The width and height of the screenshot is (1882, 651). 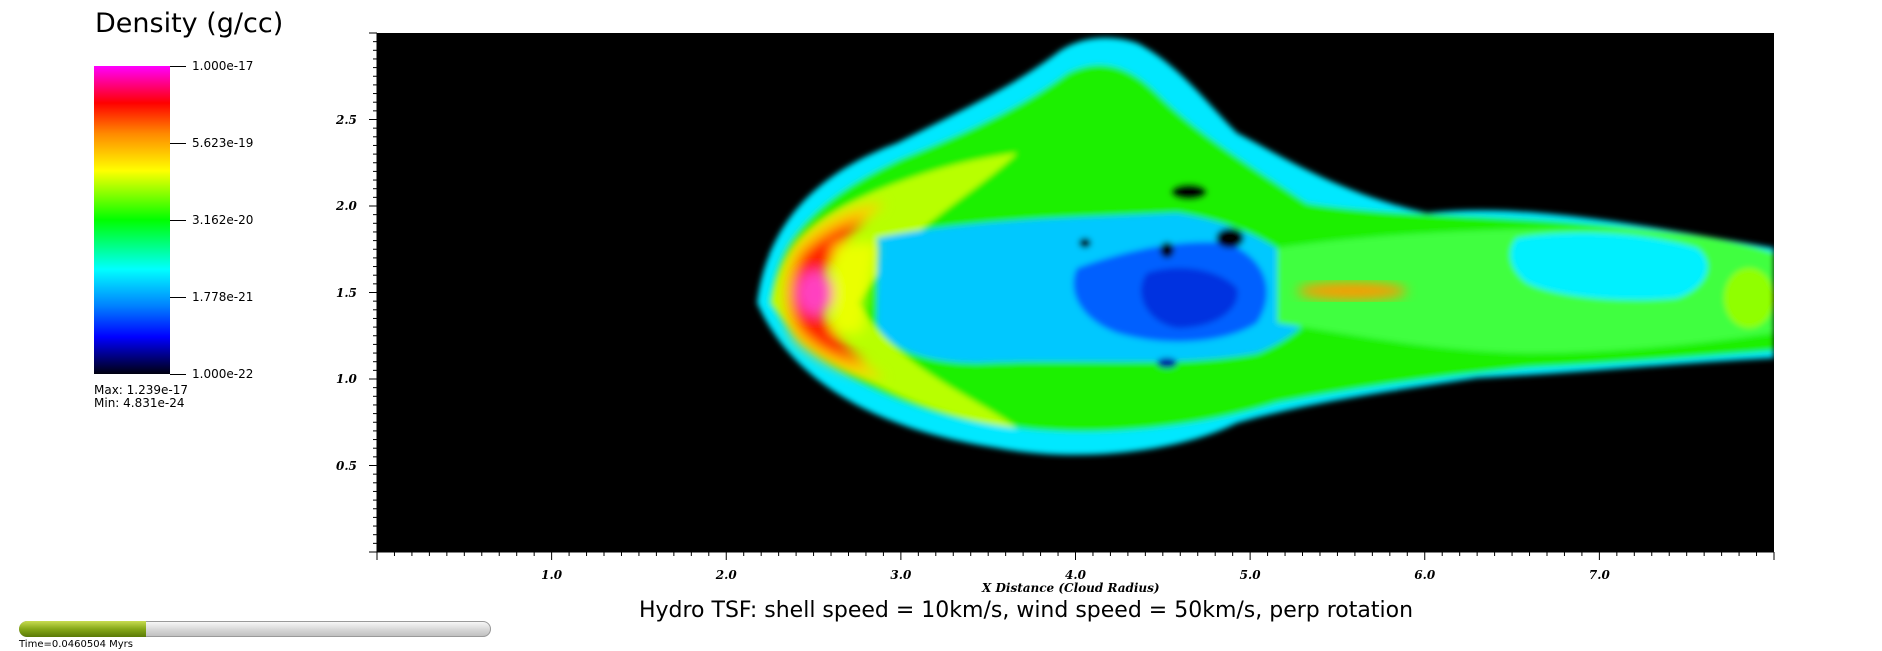 I want to click on y-tick-label: 2.0, so click(x=346, y=206).